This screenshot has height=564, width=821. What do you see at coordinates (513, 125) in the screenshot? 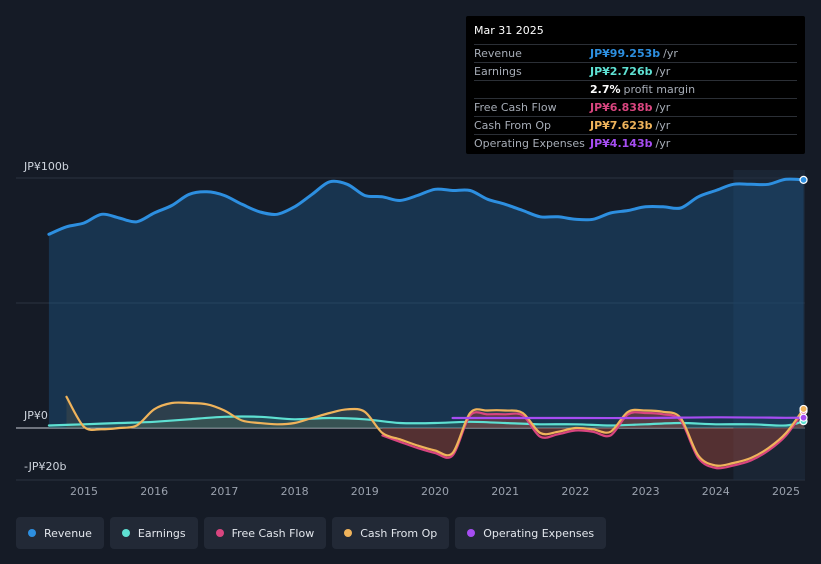
I see `tooltip-label: Cash From Op` at bounding box center [513, 125].